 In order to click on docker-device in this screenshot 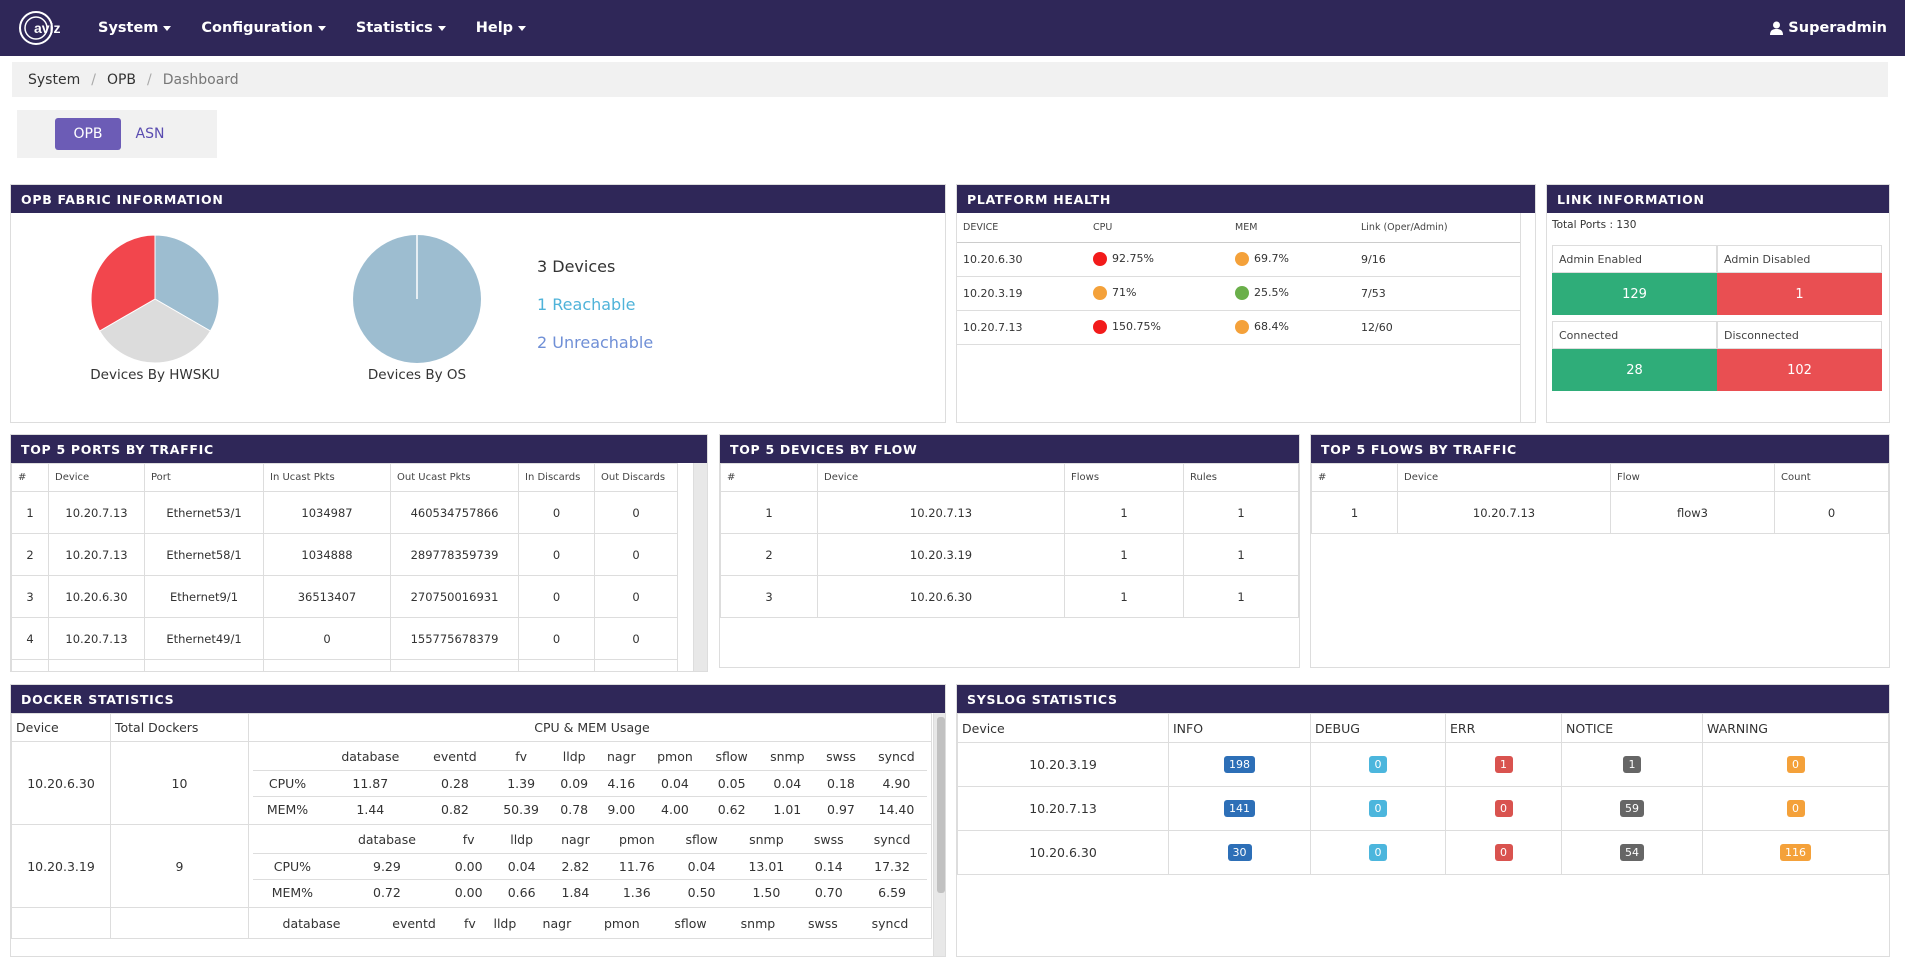, I will do `click(61, 923)`.